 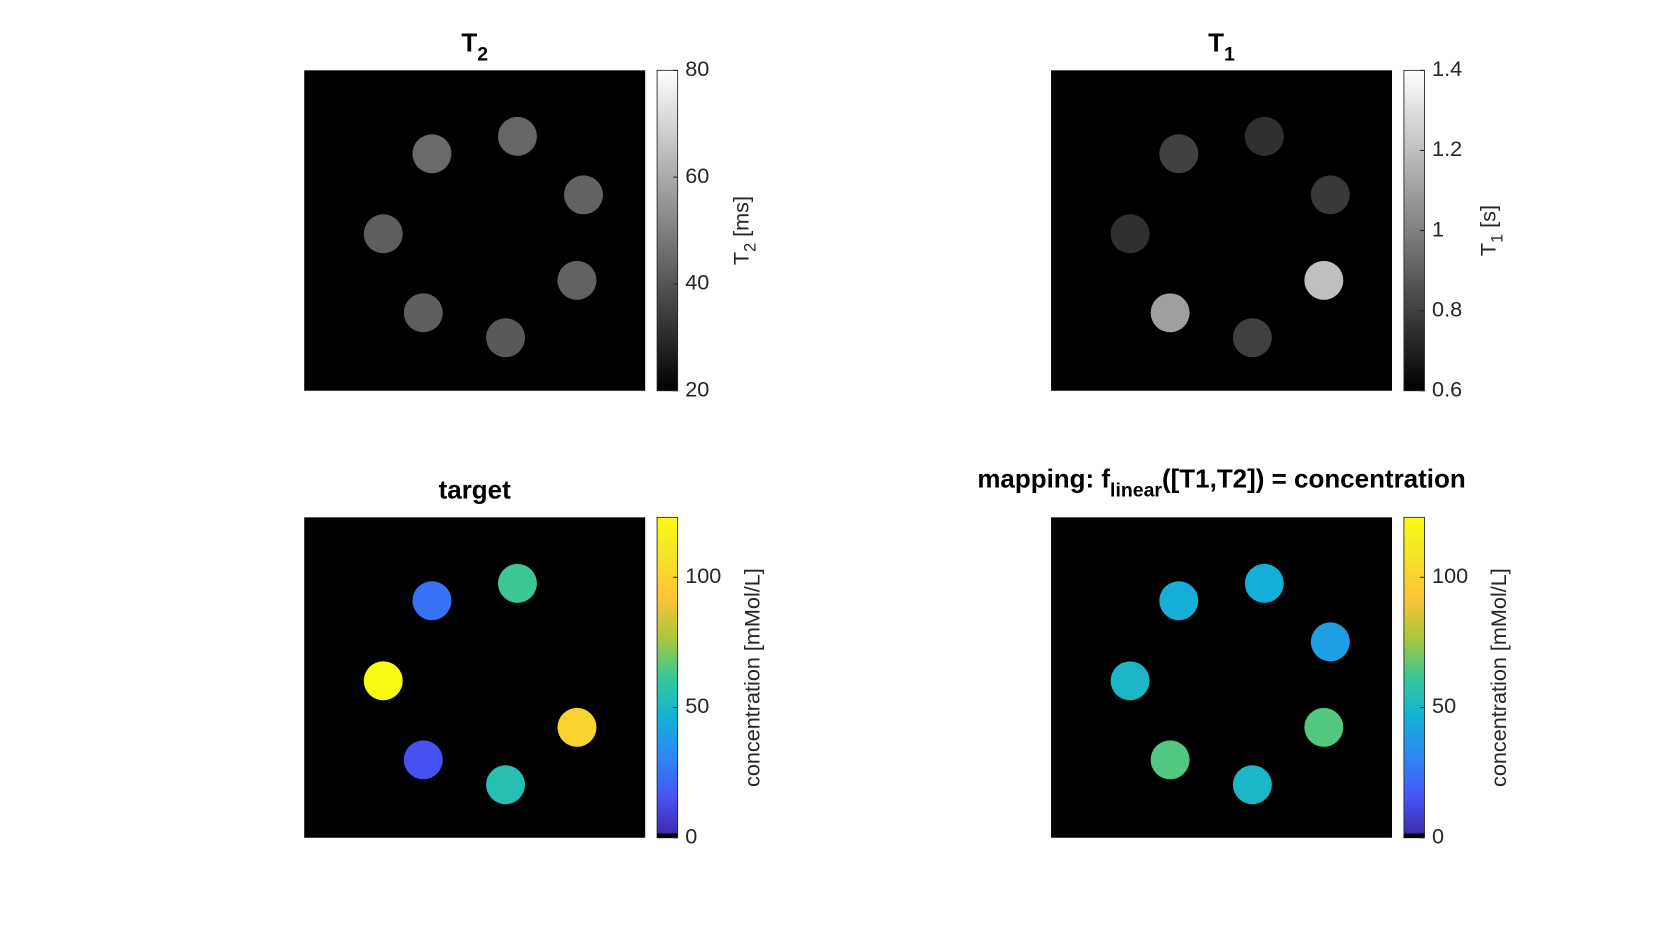 I want to click on colorbar-tick-label: 80, so click(x=697, y=68).